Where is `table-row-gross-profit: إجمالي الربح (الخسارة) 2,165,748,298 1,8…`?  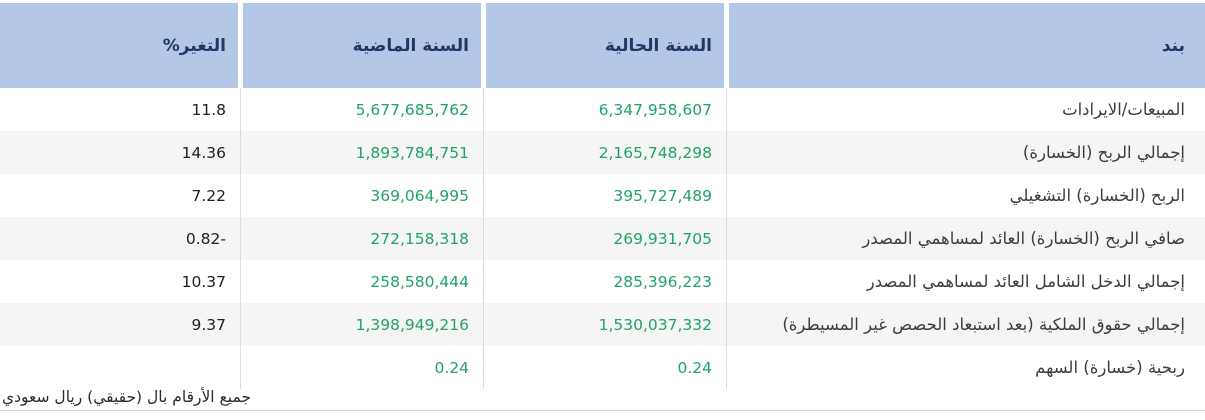
table-row-gross-profit: إجمالي الربح (الخسارة) 2,165,748,298 1,8… is located at coordinates (602, 152).